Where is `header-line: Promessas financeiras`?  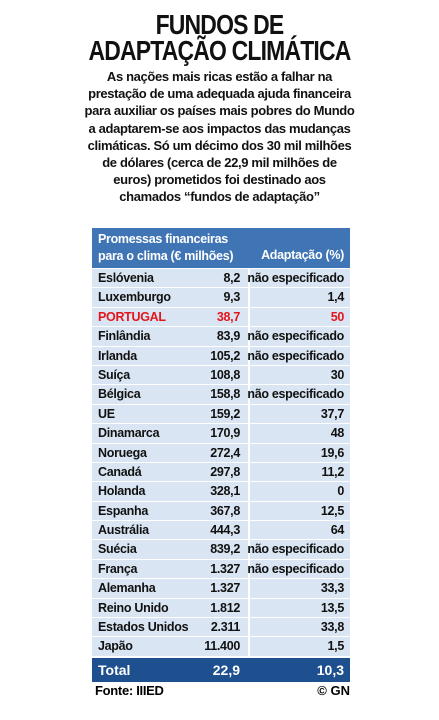 header-line: Promessas financeiras is located at coordinates (163, 239).